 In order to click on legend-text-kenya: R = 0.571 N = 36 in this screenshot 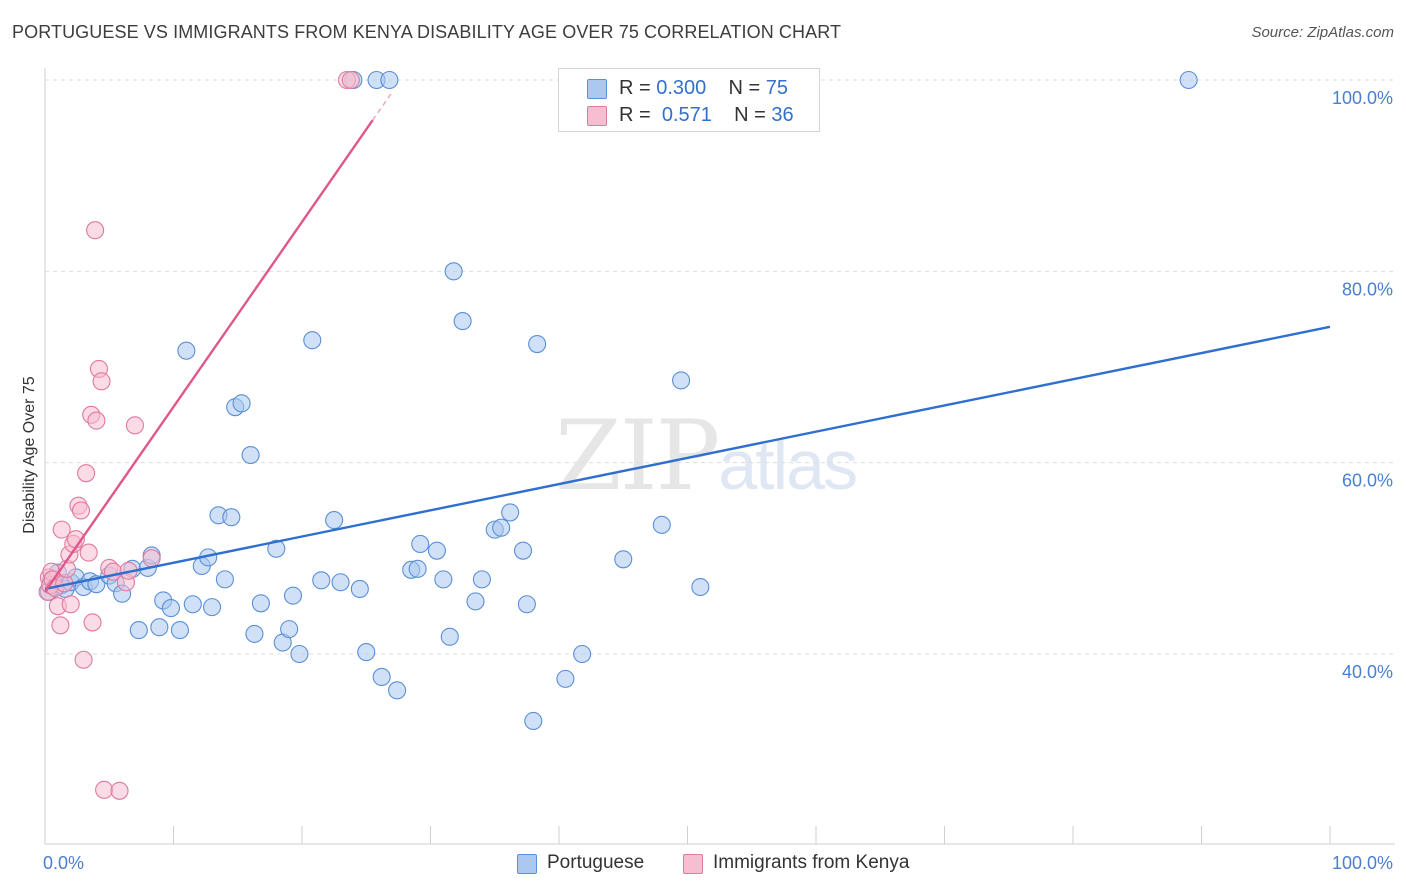, I will do `click(706, 115)`.